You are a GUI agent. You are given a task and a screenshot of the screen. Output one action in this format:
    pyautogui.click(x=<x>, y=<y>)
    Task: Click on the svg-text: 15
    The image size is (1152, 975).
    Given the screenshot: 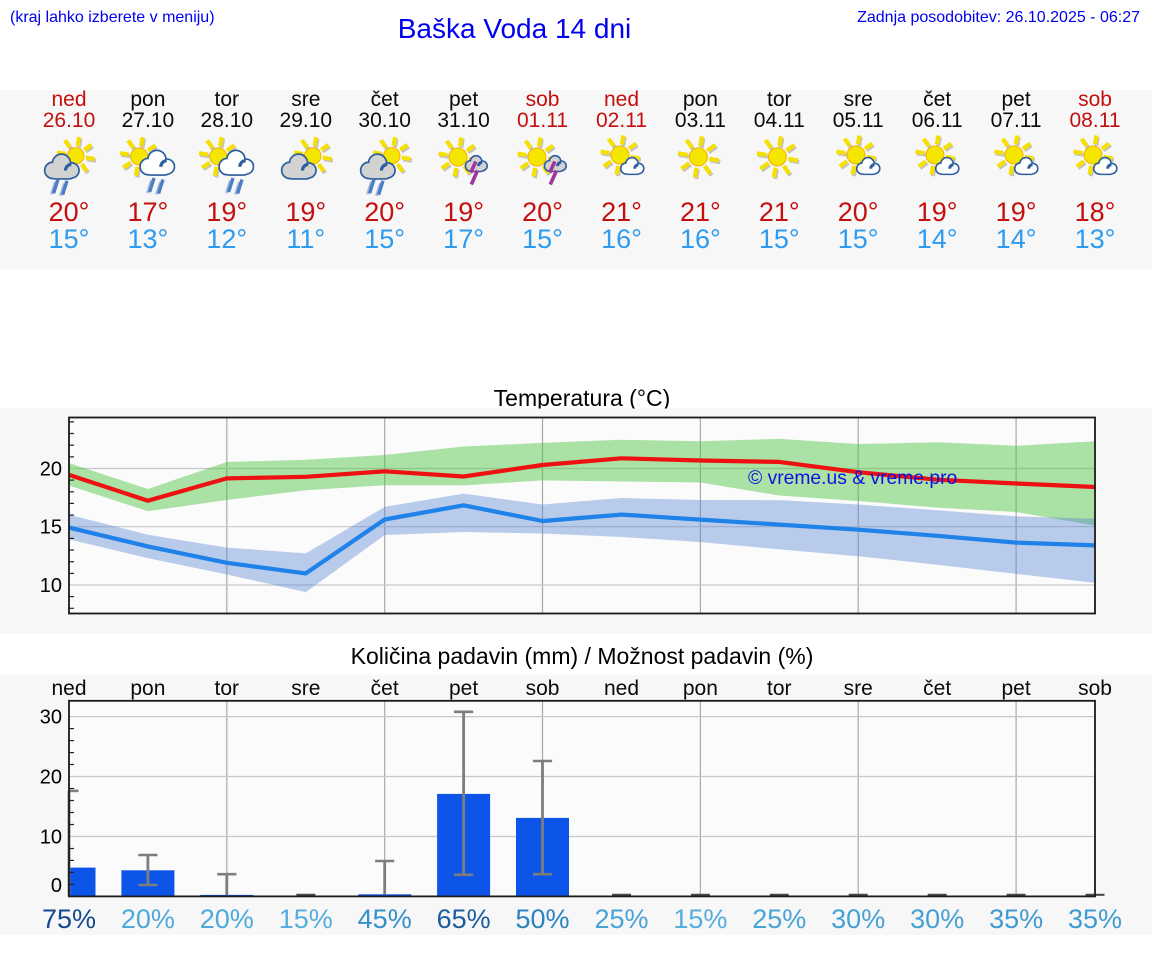 What is the action you would take?
    pyautogui.click(x=51, y=528)
    